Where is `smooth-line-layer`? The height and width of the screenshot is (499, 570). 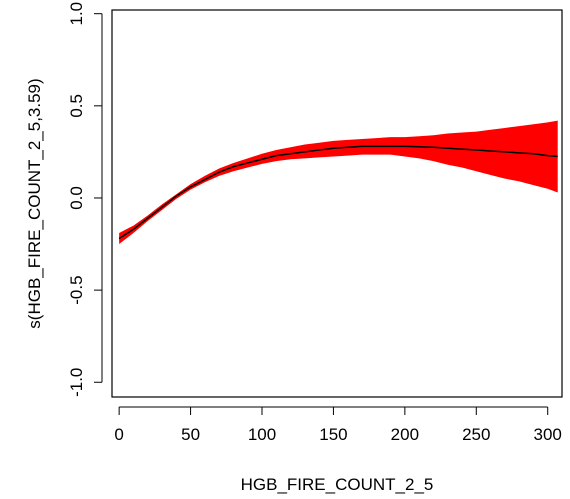 smooth-line-layer is located at coordinates (338, 192).